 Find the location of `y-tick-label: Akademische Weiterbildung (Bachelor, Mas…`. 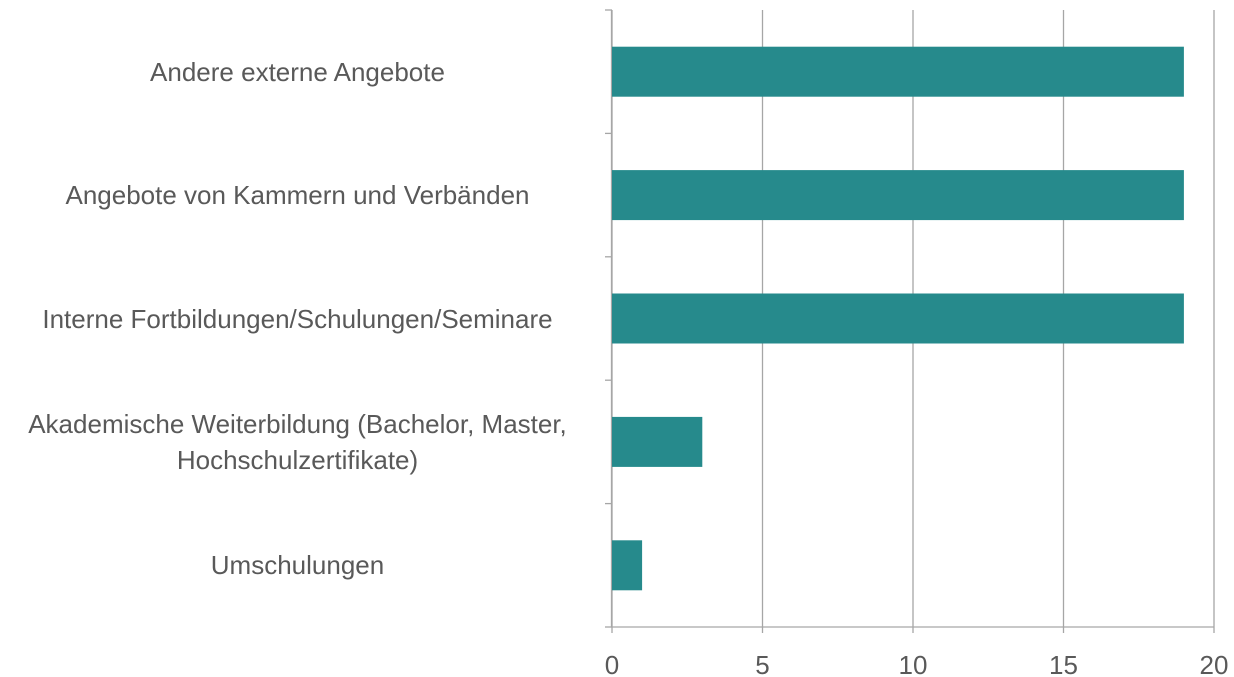

y-tick-label: Akademische Weiterbildung (Bachelor, Mas… is located at coordinates (297, 441).